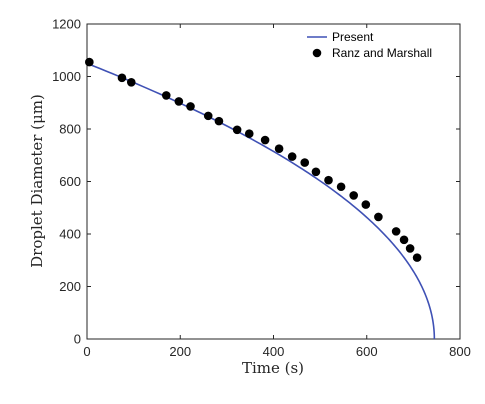 This screenshot has height=404, width=485. I want to click on x-tick-label: 400, so click(274, 351).